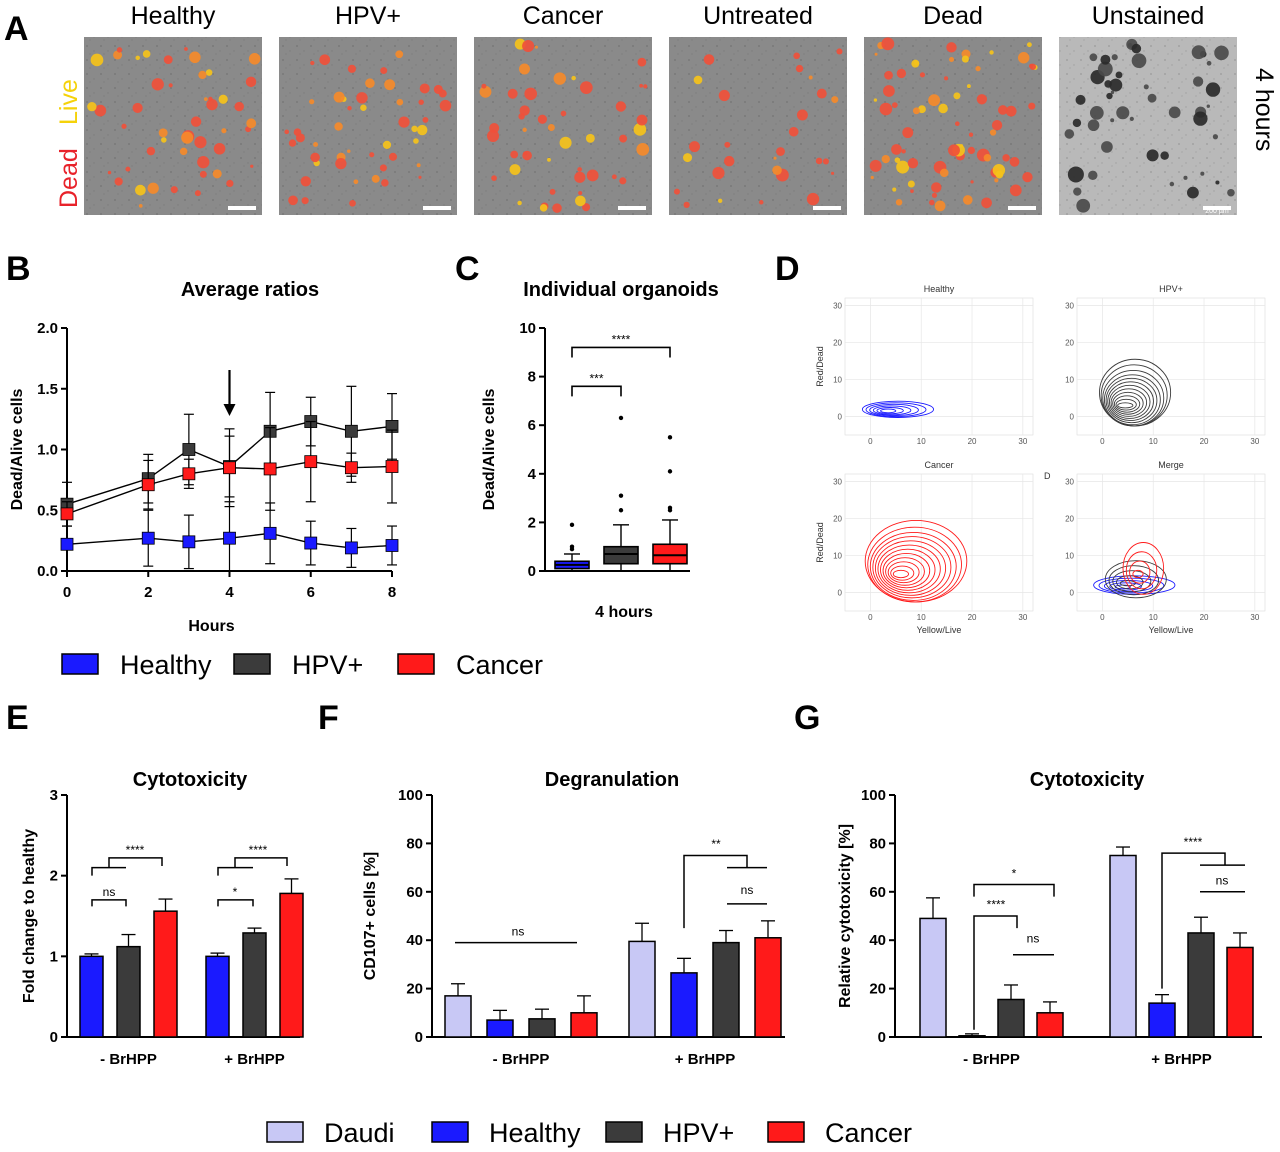 The image size is (1280, 1152). Describe the element at coordinates (939, 289) in the screenshot. I see `subplot-title-d: Healthy` at that location.